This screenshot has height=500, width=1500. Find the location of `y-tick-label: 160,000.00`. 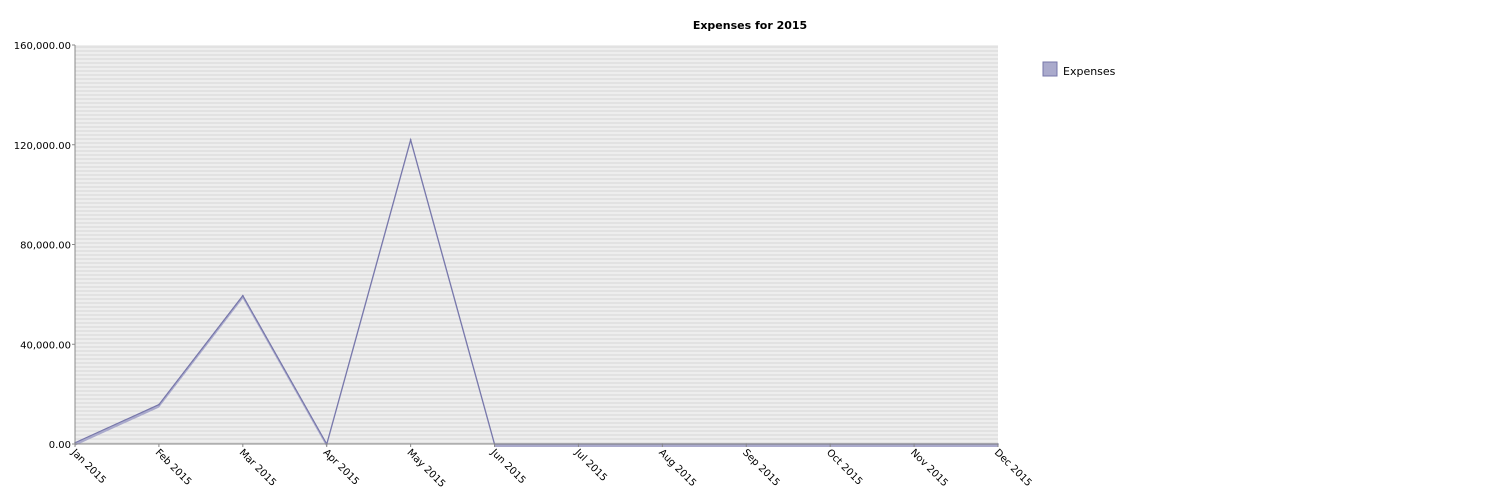

y-tick-label: 160,000.00 is located at coordinates (42, 46).